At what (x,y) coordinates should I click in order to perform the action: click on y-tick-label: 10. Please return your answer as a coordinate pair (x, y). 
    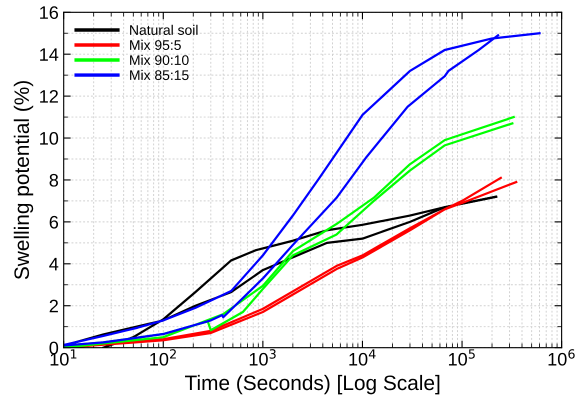
    Looking at the image, I should click on (49, 138).